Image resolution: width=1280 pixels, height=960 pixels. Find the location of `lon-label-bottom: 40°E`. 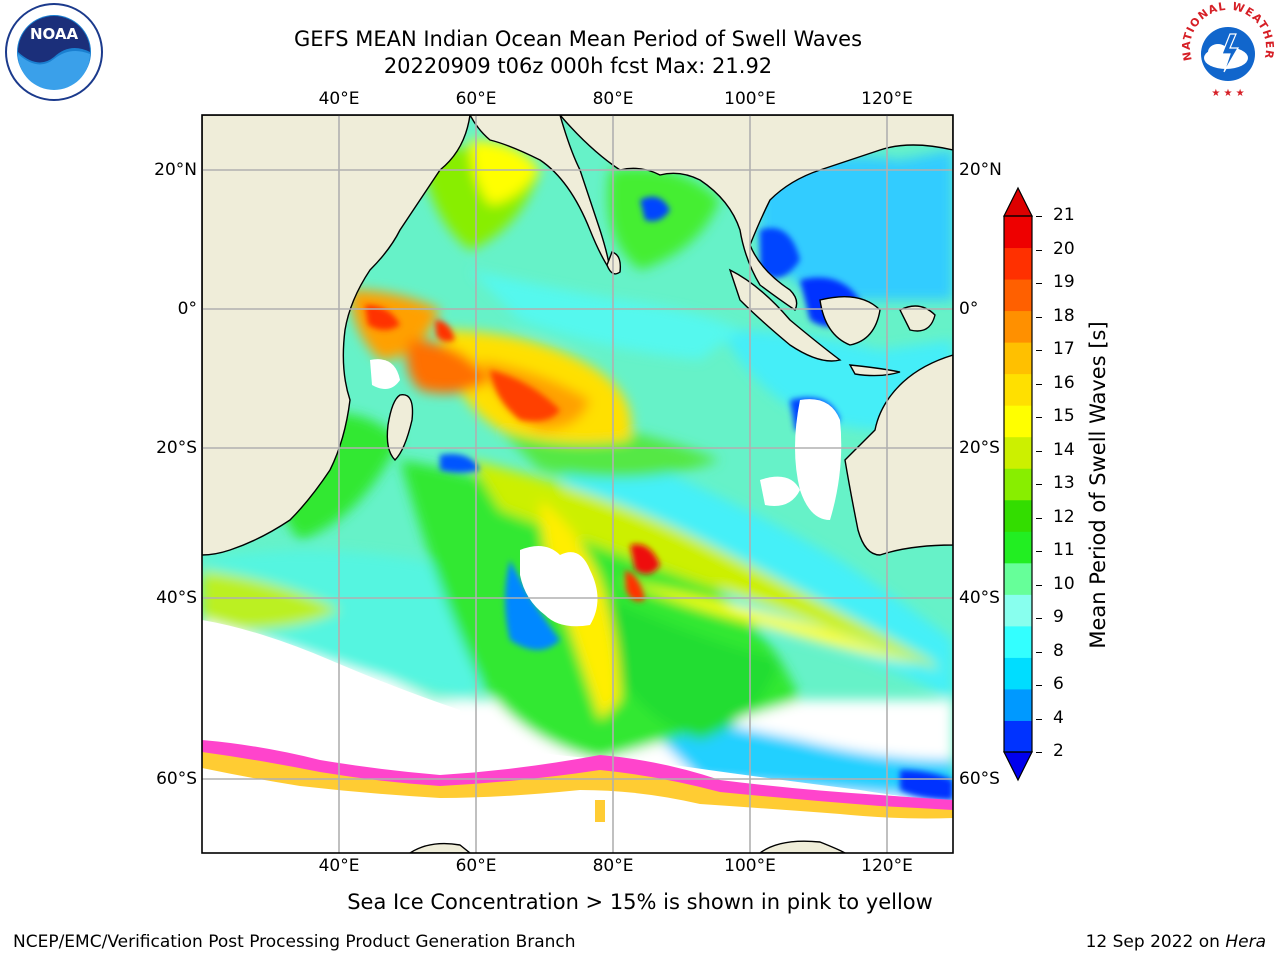

lon-label-bottom: 40°E is located at coordinates (339, 866).